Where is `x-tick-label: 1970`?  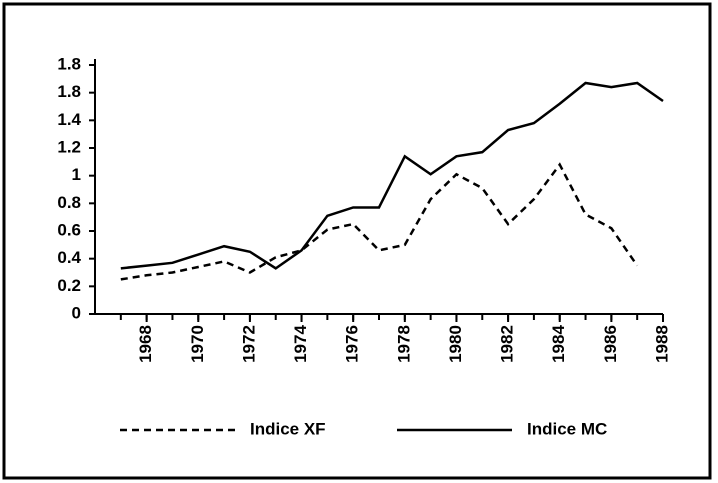
x-tick-label: 1970 is located at coordinates (197, 344).